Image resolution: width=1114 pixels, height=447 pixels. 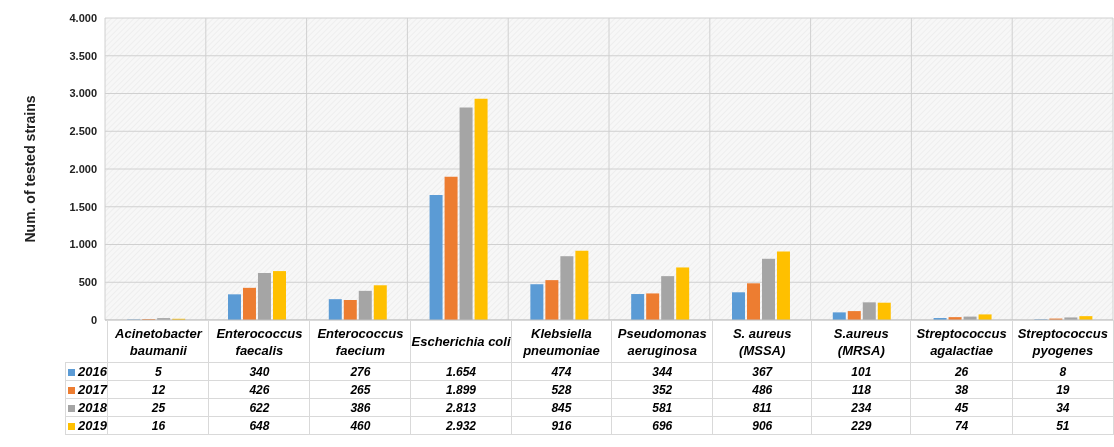 What do you see at coordinates (561, 371) in the screenshot?
I see `data-label: 474` at bounding box center [561, 371].